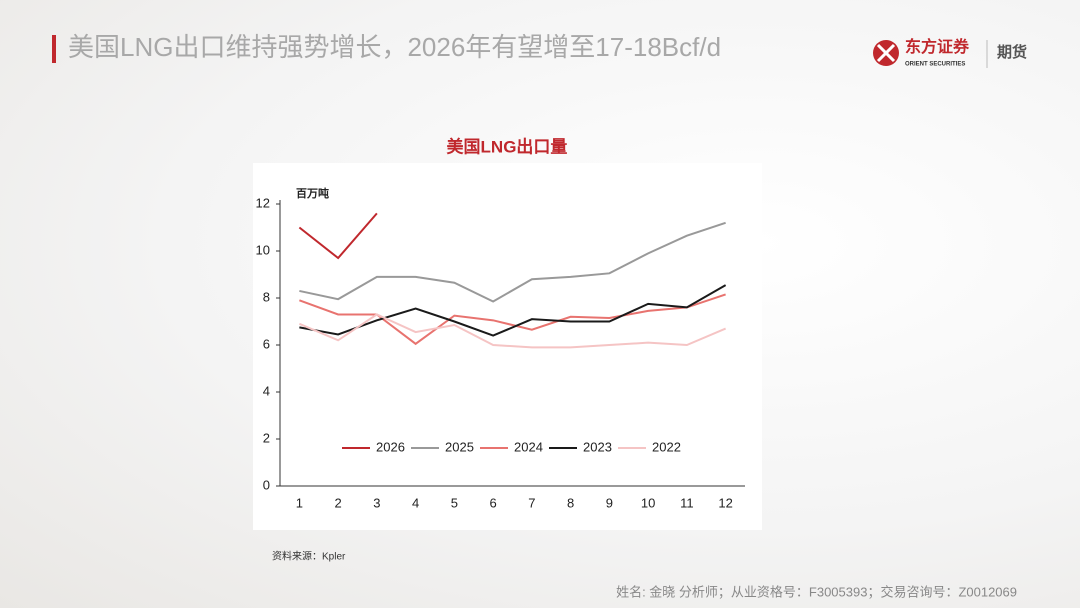 The width and height of the screenshot is (1080, 608). Describe the element at coordinates (454, 502) in the screenshot. I see `x-tick-label: 5` at that location.